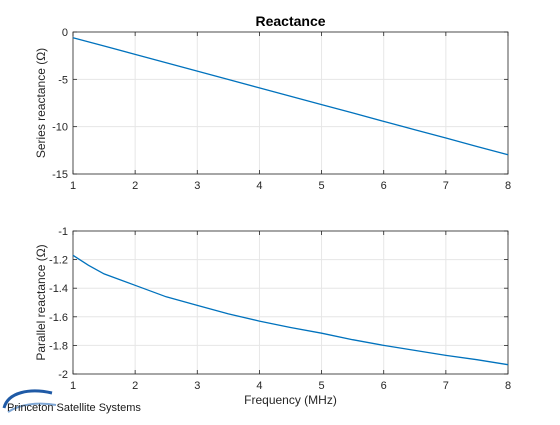 The image size is (560, 425). What do you see at coordinates (65, 33) in the screenshot?
I see `y-tick-label: 0` at bounding box center [65, 33].